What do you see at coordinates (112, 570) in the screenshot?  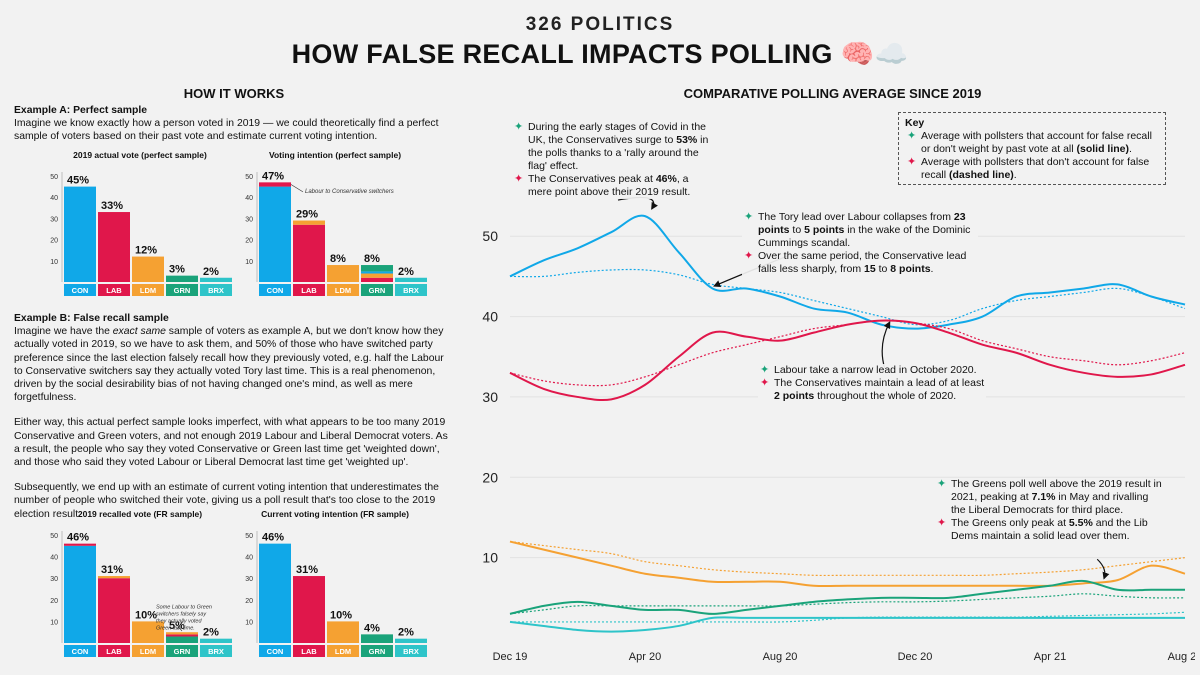 I see `data-label: 31%` at bounding box center [112, 570].